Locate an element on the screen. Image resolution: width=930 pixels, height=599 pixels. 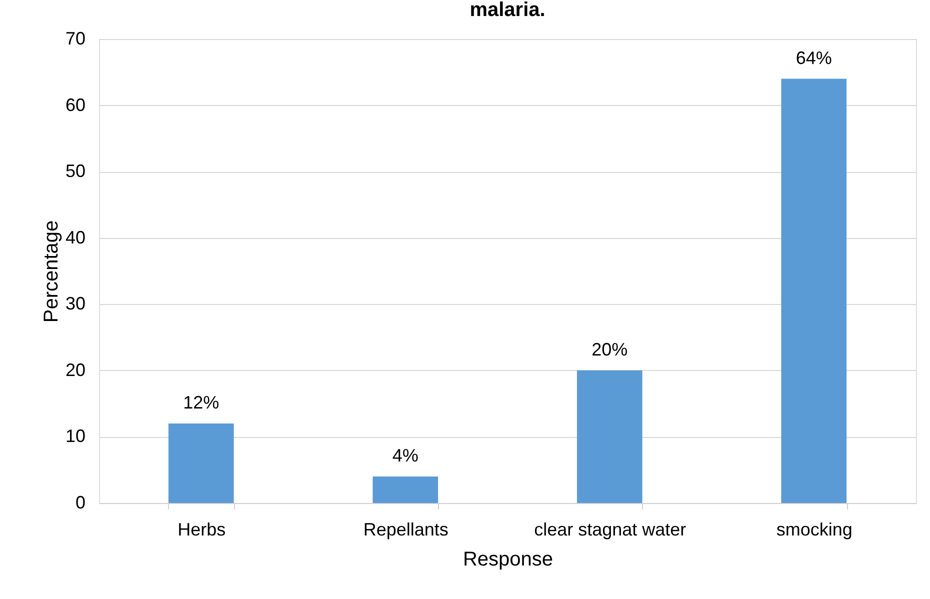
y-tick-label: 50 is located at coordinates (75, 171).